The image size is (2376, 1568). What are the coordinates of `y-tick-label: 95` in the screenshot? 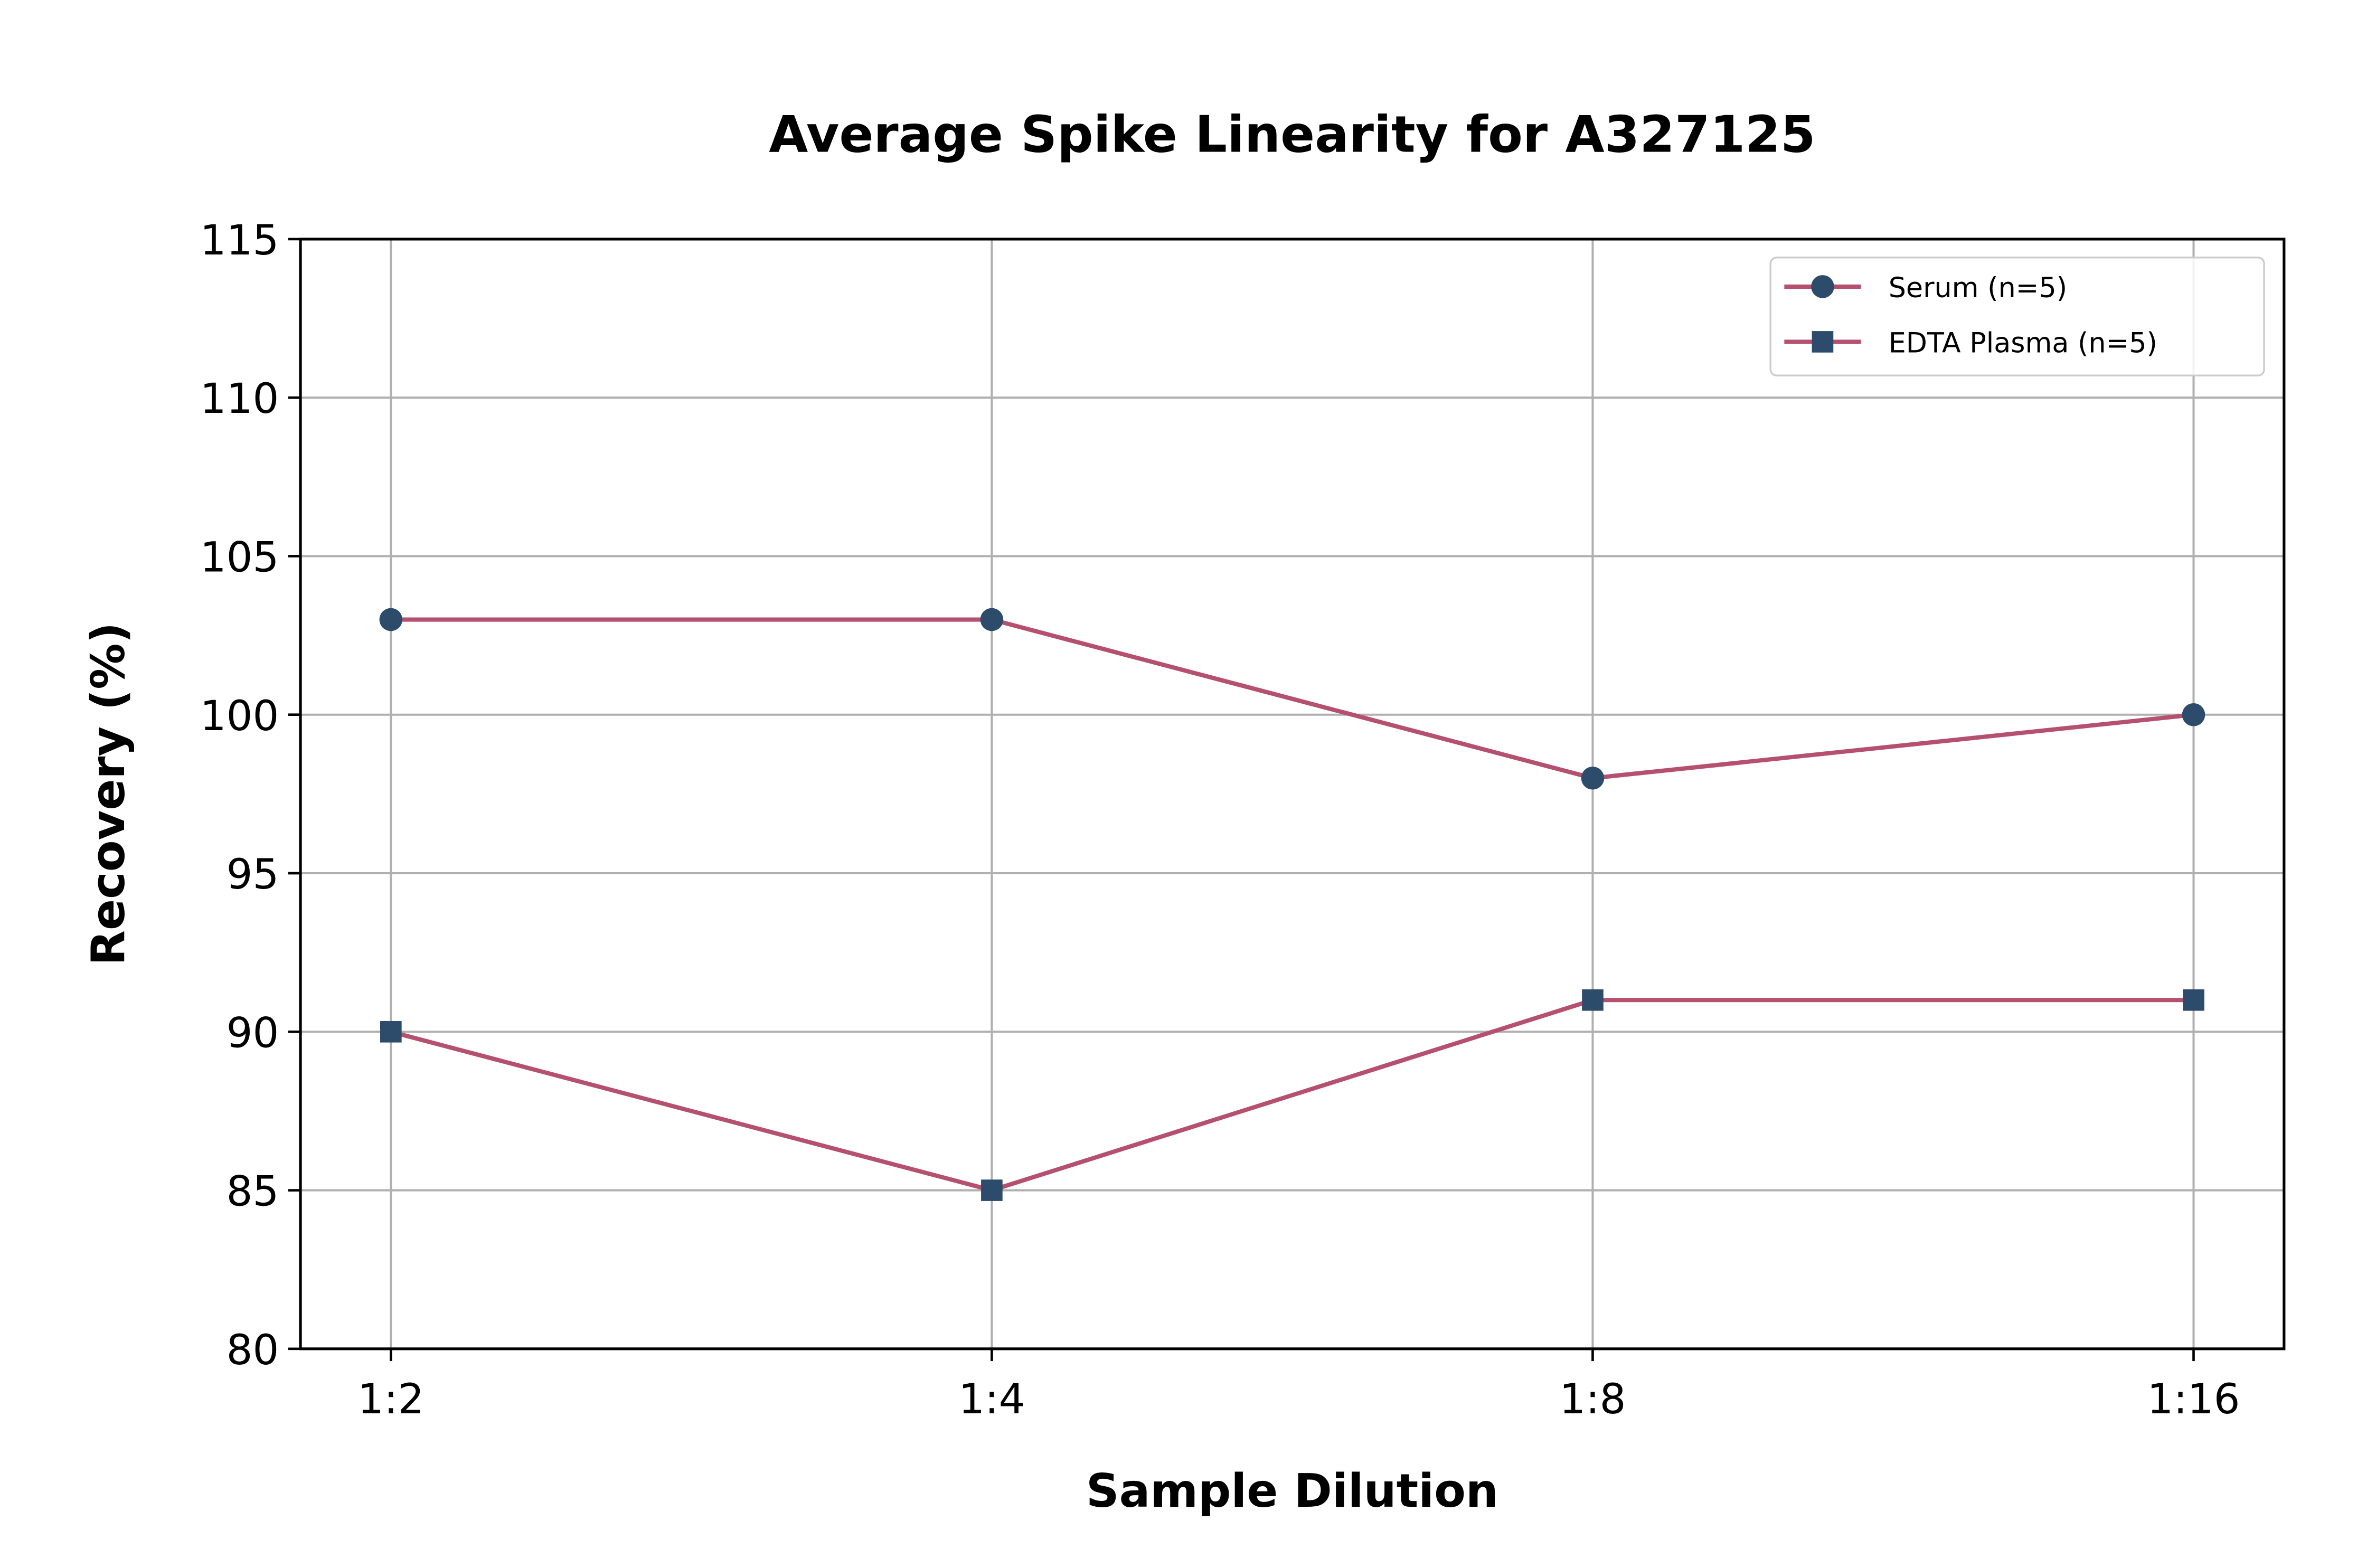 It's located at (253, 875).